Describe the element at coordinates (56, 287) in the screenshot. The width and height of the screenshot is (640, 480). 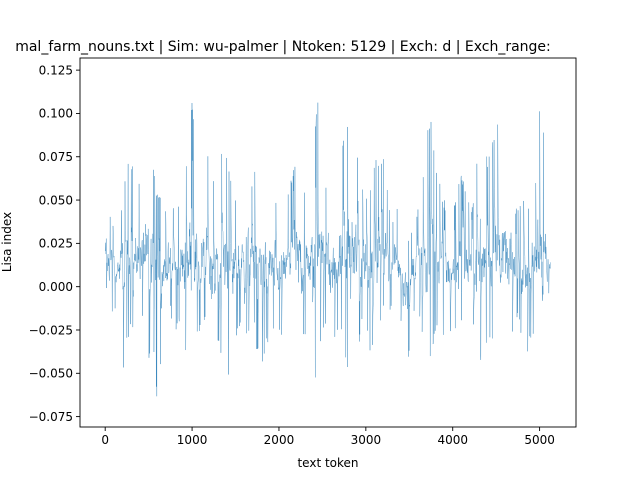
I see `y-tick-label: 0.000` at that location.